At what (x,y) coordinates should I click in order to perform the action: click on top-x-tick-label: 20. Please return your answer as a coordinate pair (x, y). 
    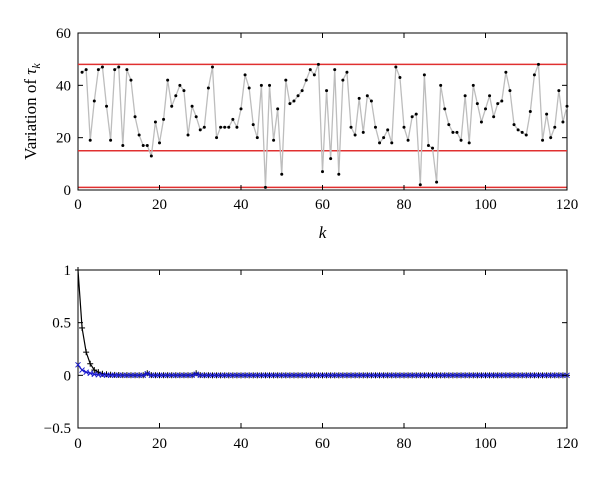
    Looking at the image, I should click on (159, 205).